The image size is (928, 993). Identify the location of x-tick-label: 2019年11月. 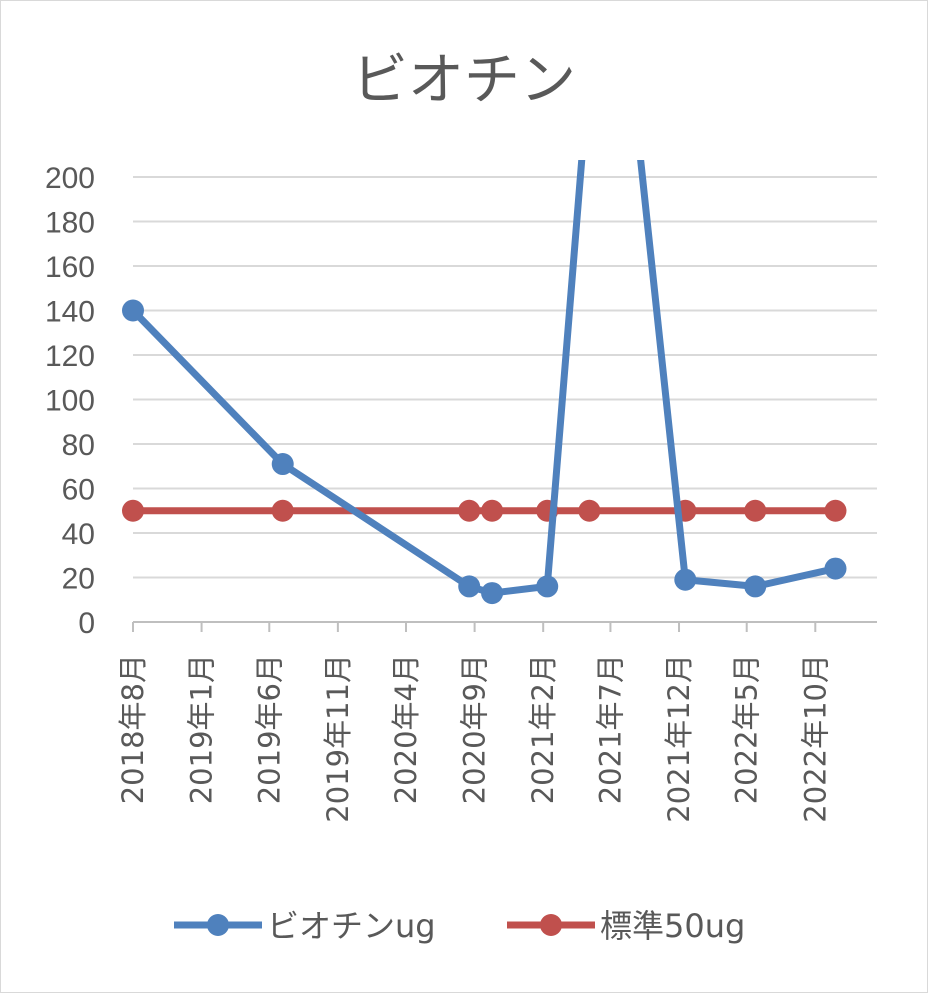
(338, 738).